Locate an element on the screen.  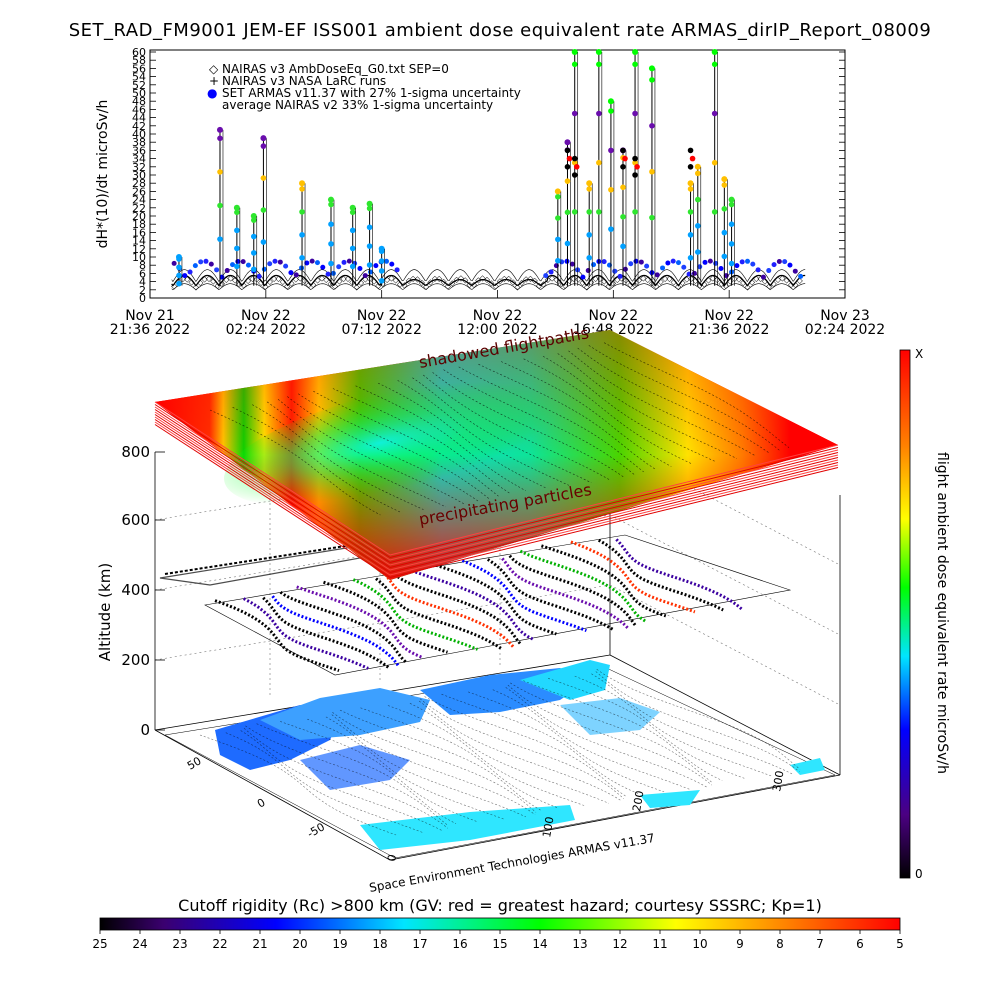
cutoff-tick-label: 23 is located at coordinates (179, 944).